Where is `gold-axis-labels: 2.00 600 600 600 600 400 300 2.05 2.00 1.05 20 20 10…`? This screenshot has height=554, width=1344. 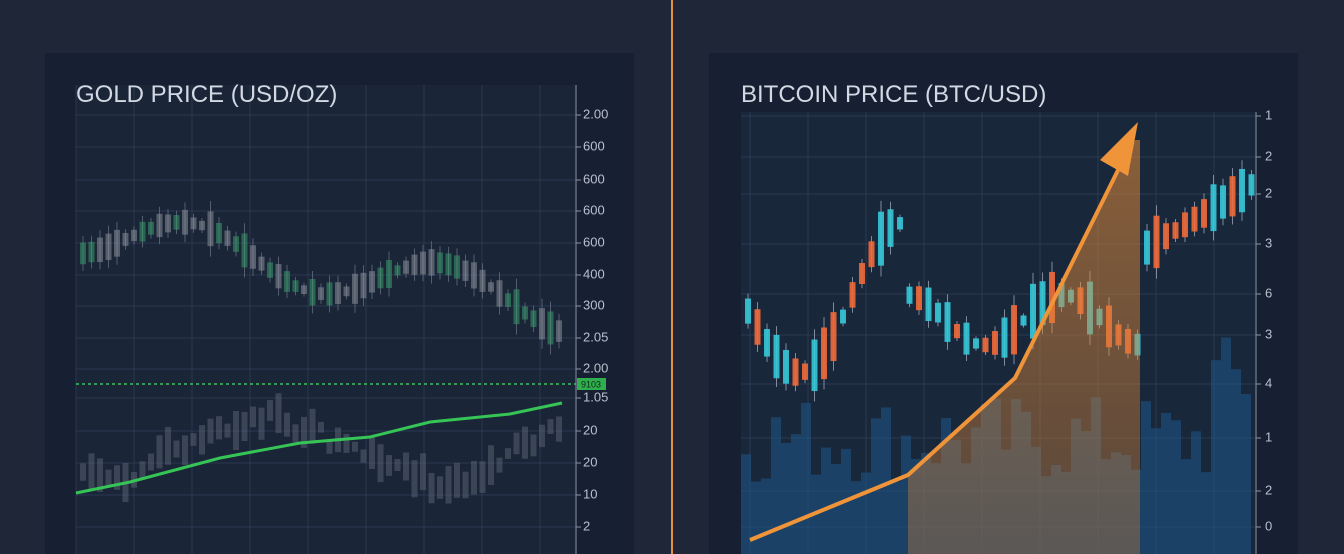 gold-axis-labels: 2.00 600 600 600 600 400 300 2.05 2.00 1.05 20 20 10… is located at coordinates (592, 319).